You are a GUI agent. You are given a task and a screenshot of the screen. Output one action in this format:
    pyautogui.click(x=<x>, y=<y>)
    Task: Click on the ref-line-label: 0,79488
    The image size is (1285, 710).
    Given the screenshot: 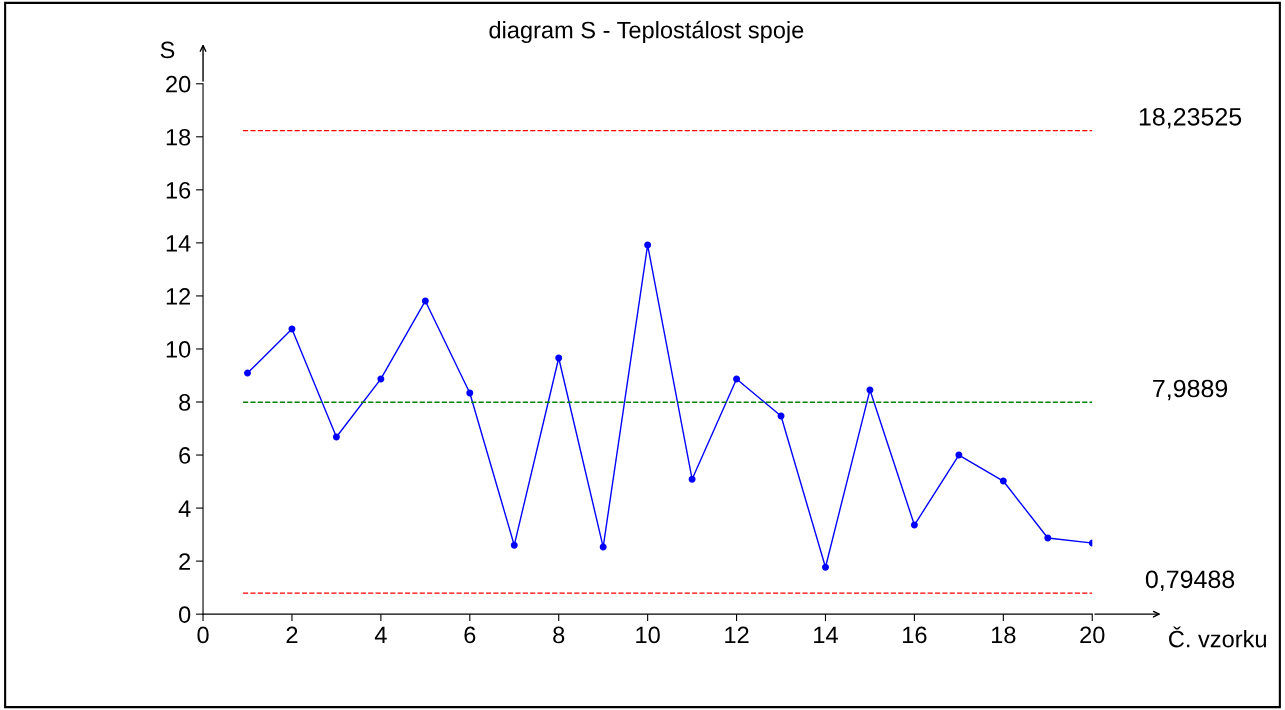 What is the action you would take?
    pyautogui.click(x=1190, y=581)
    